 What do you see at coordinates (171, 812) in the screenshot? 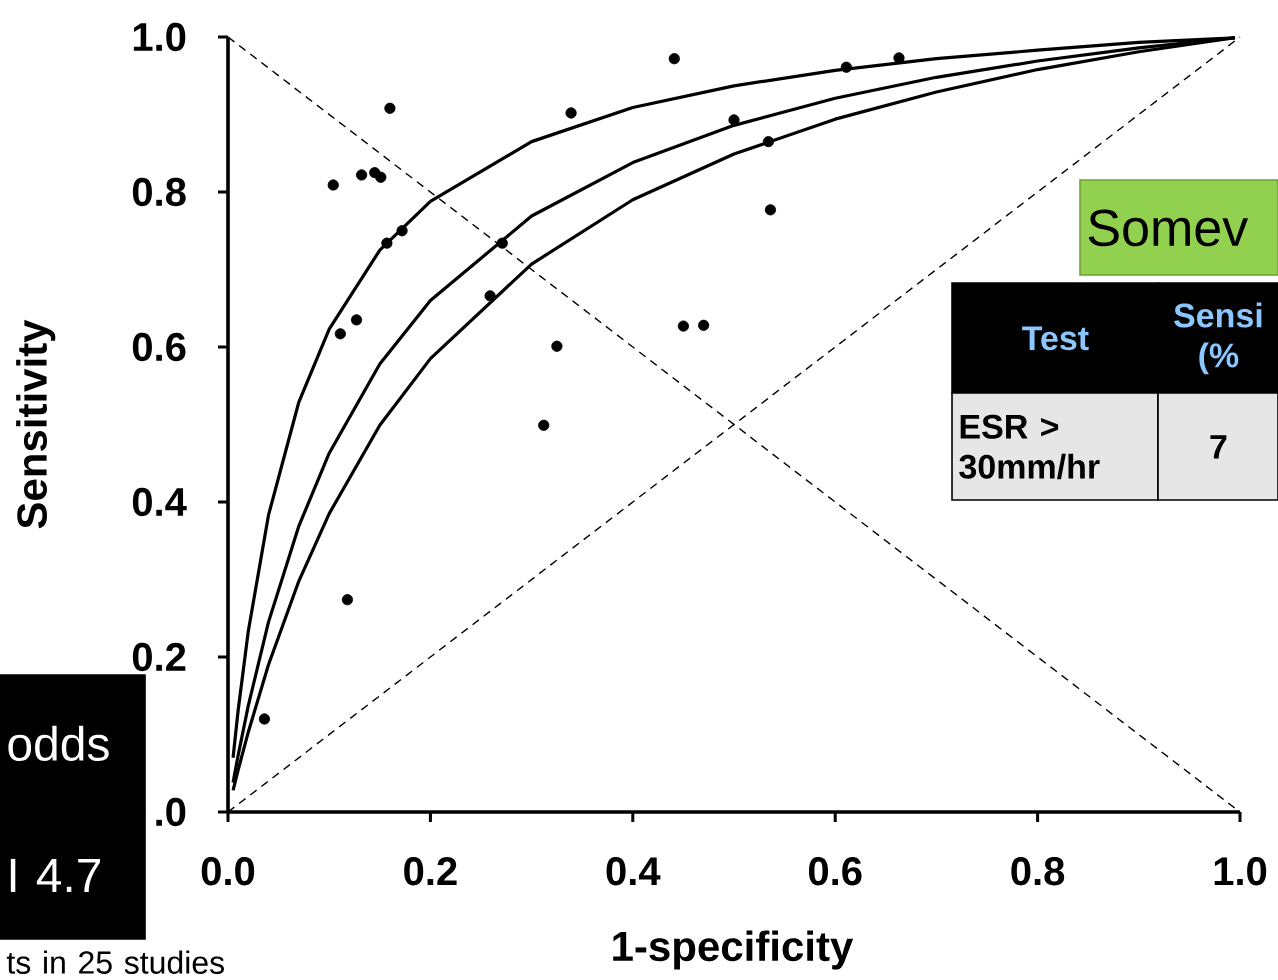
I see `y-tick-label: .0` at bounding box center [171, 812].